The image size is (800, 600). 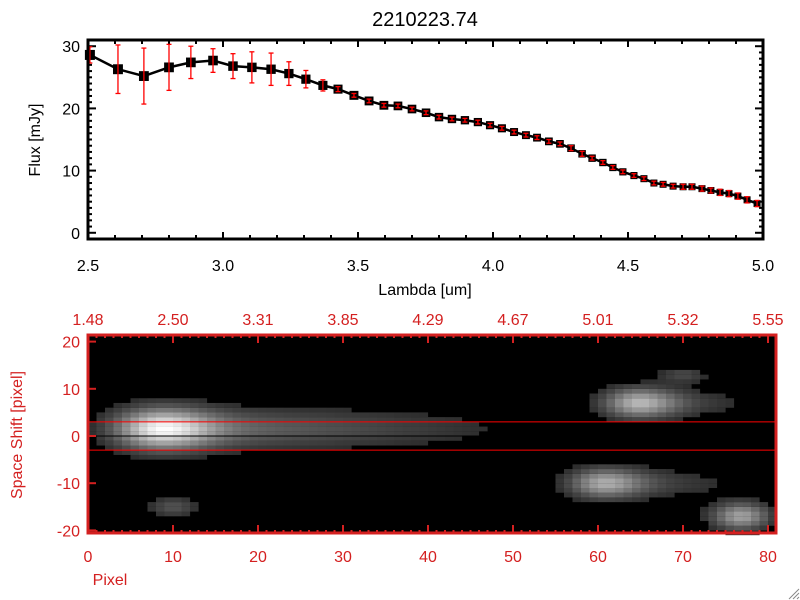 I want to click on x-axis-label: Lambda [um], so click(x=424, y=290).